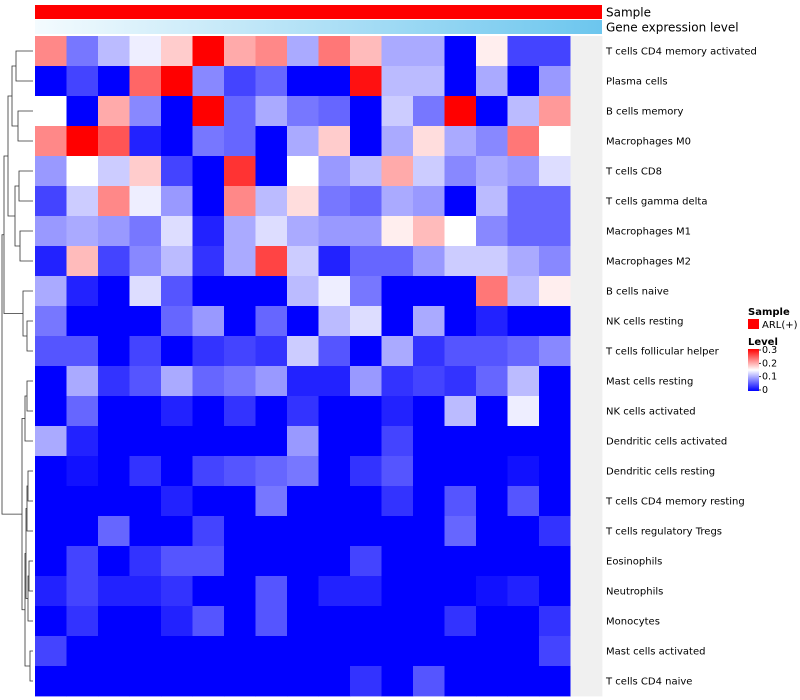 The width and height of the screenshot is (800, 700). What do you see at coordinates (387, 20) in the screenshot?
I see `annotation-tracks: Sample Gene expression level` at bounding box center [387, 20].